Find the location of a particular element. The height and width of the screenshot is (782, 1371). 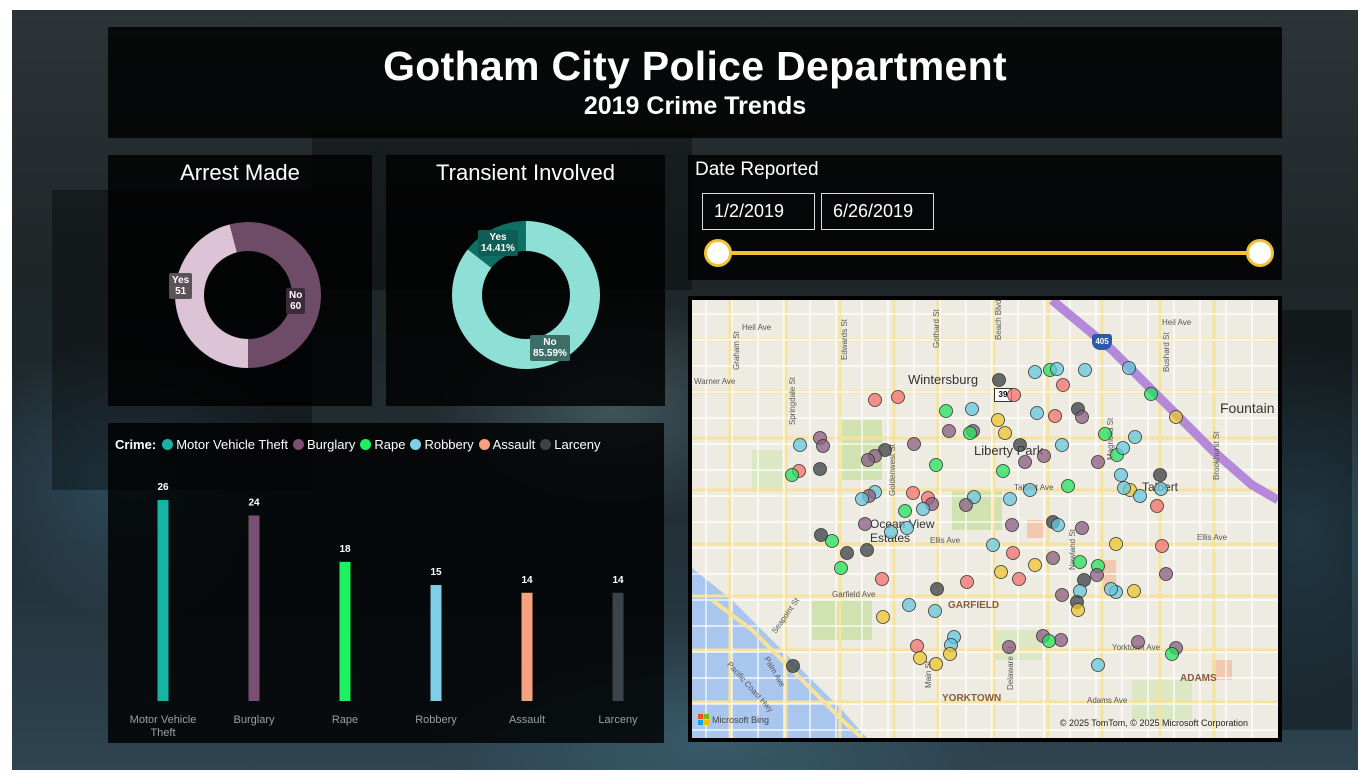

arrest-slice-yes is located at coordinates (211, 296).